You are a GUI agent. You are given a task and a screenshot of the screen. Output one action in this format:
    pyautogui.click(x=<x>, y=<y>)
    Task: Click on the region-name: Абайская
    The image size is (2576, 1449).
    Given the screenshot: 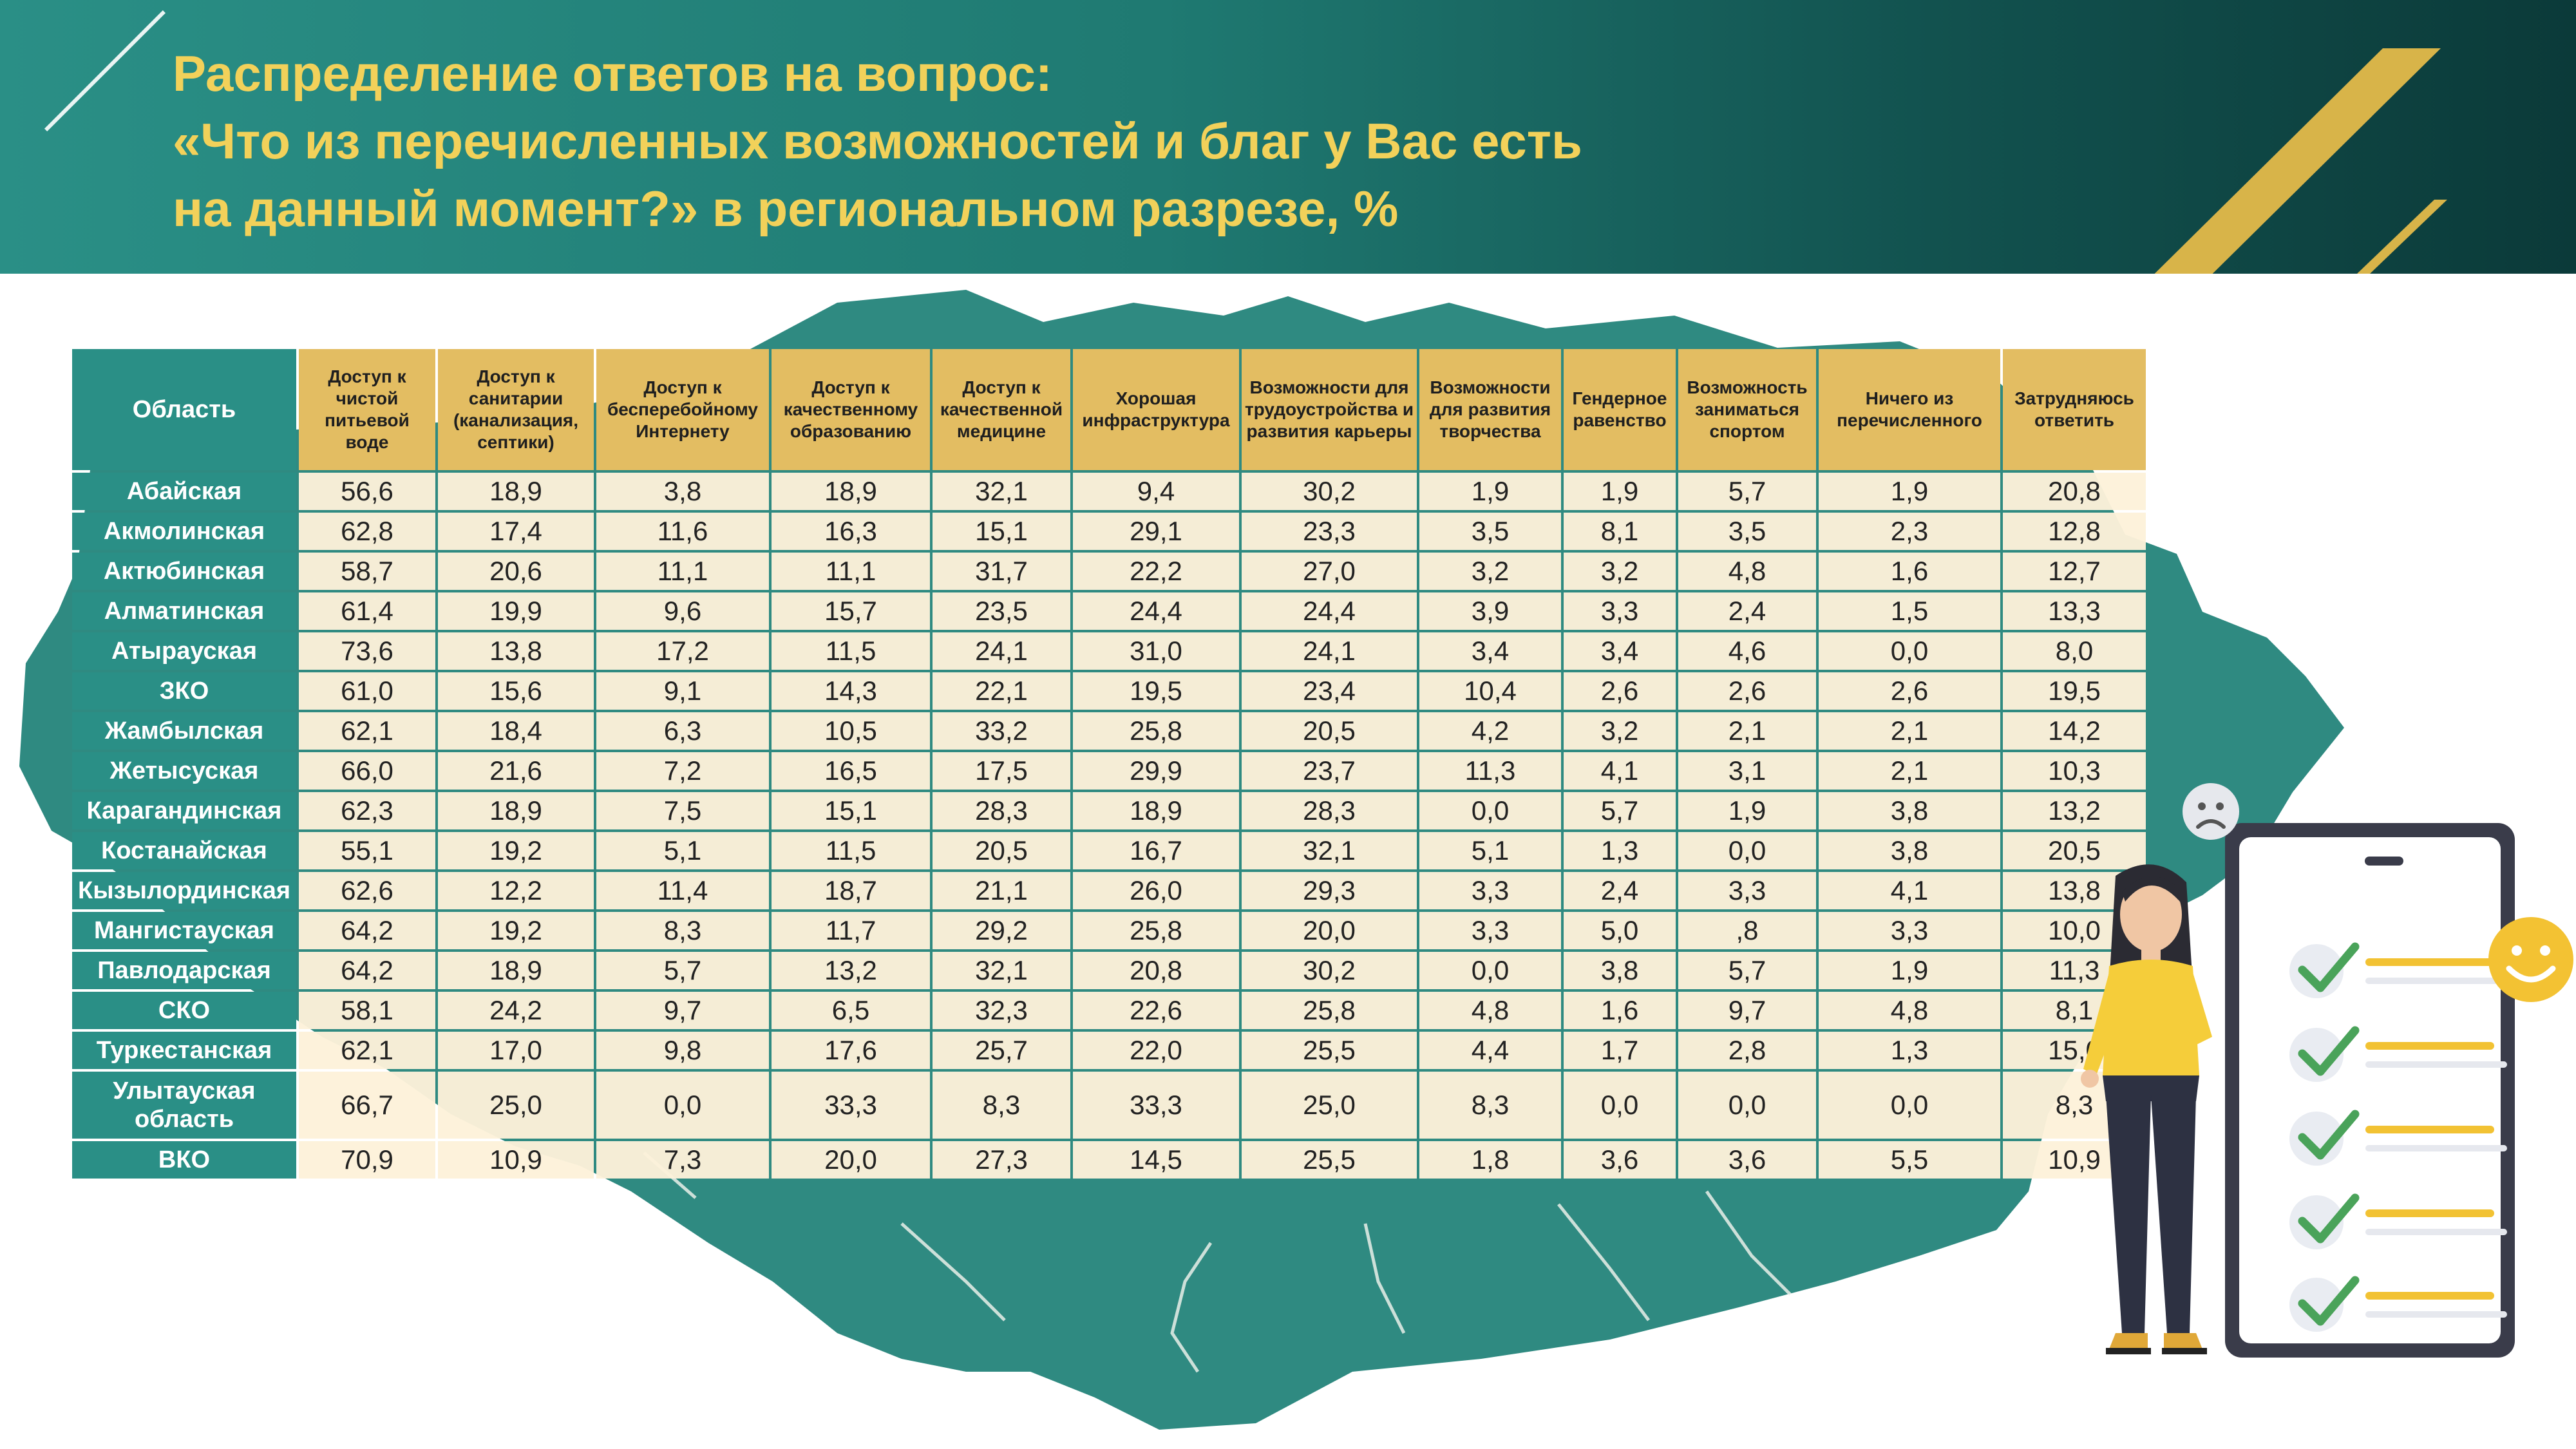 What is the action you would take?
    pyautogui.click(x=184, y=492)
    